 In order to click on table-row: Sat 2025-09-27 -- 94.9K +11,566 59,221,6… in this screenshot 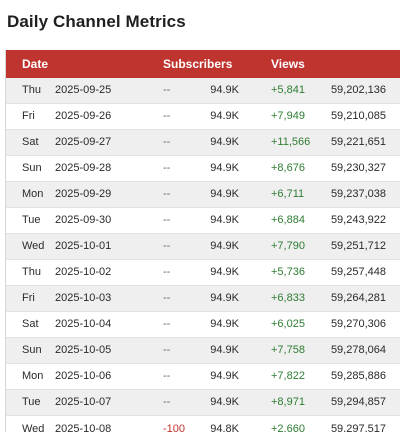, I will do `click(203, 143)`.